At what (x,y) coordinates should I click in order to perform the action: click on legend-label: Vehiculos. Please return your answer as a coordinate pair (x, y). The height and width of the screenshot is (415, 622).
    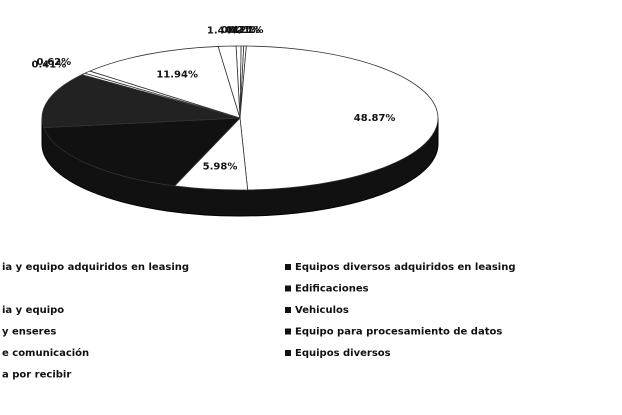
    Looking at the image, I should click on (322, 310).